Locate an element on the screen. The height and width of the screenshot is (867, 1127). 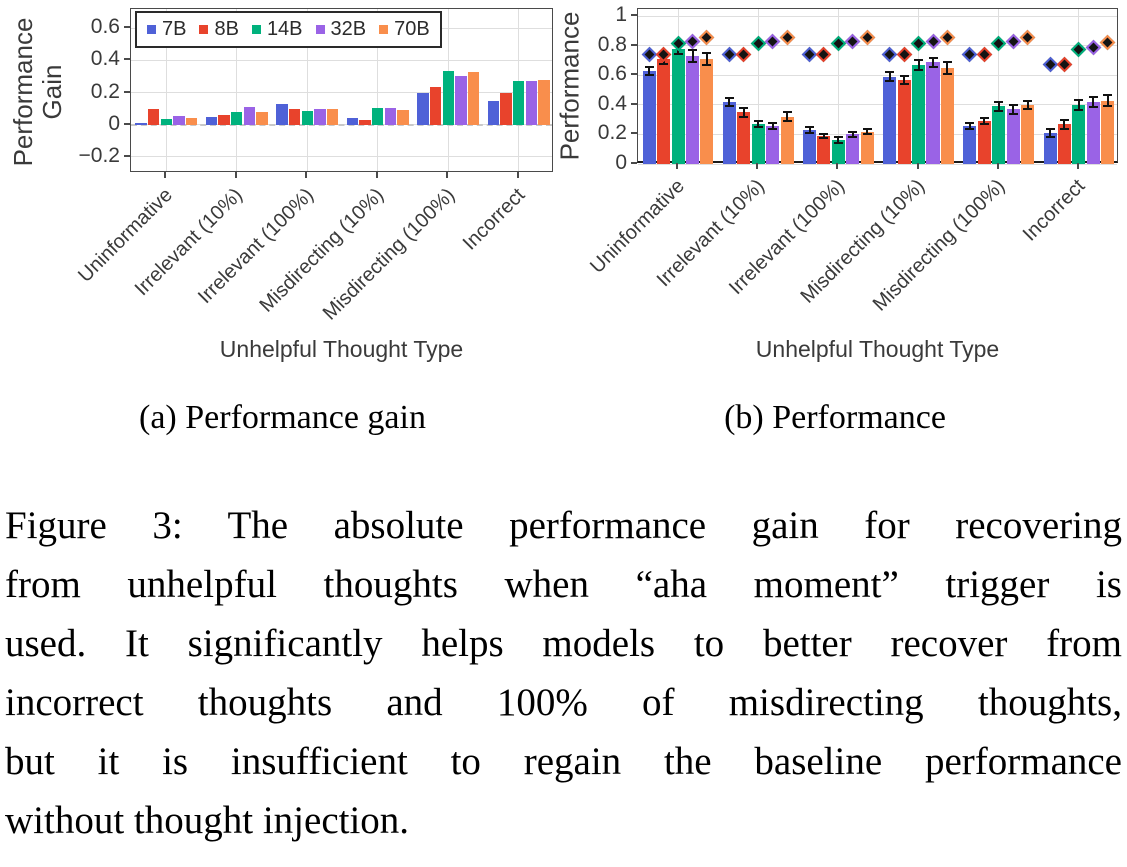
baseline-diamond-8B is located at coordinates (824, 54).